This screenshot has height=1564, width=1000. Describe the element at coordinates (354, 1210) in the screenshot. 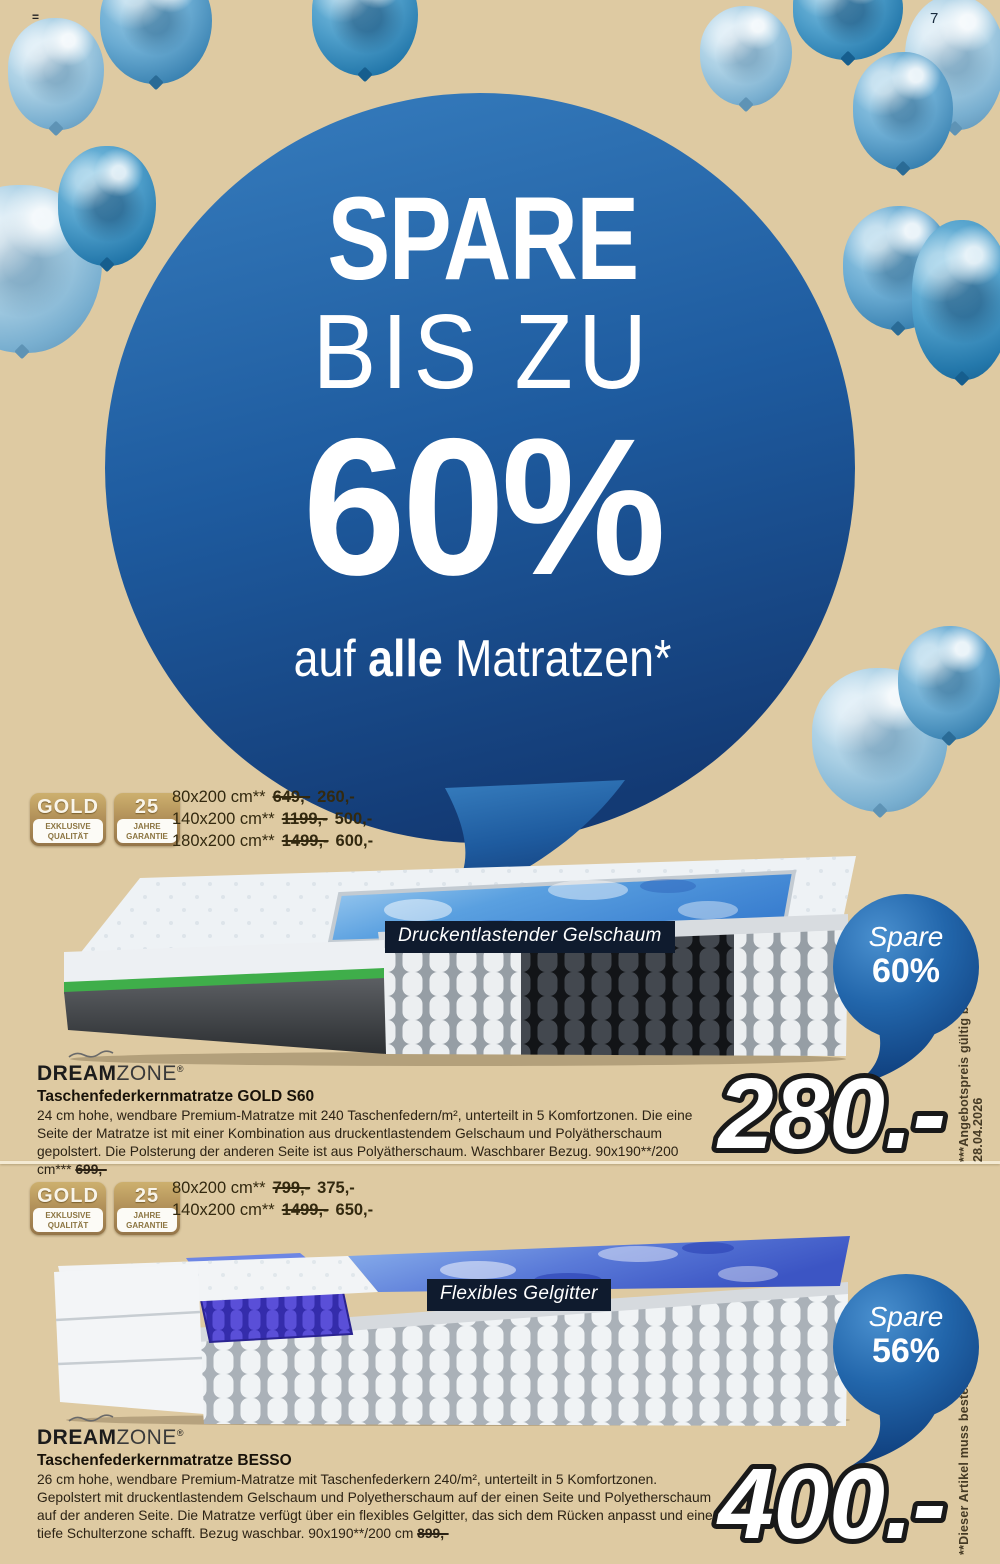

I see `new-price: 650,-` at that location.